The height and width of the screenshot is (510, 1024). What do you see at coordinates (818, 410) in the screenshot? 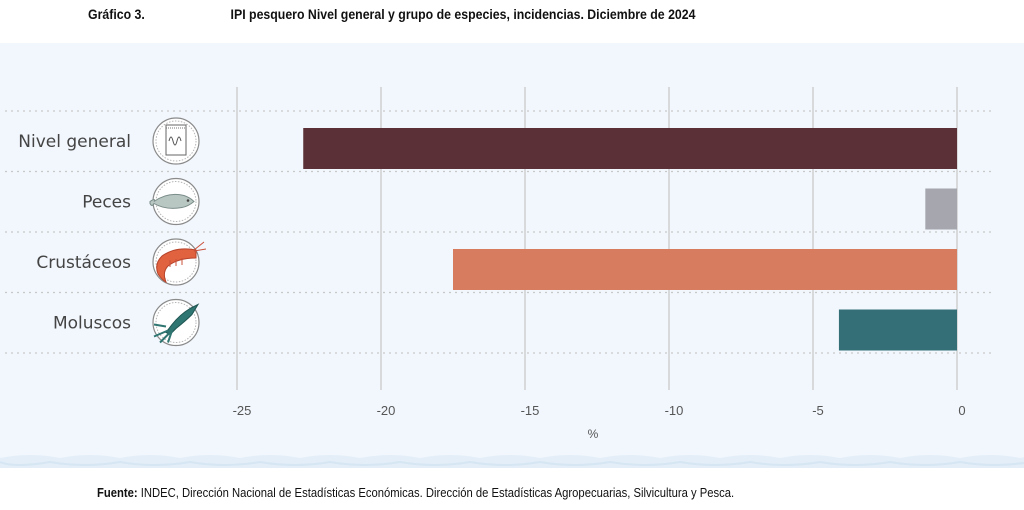
I see `x-tick-label: -5` at bounding box center [818, 410].